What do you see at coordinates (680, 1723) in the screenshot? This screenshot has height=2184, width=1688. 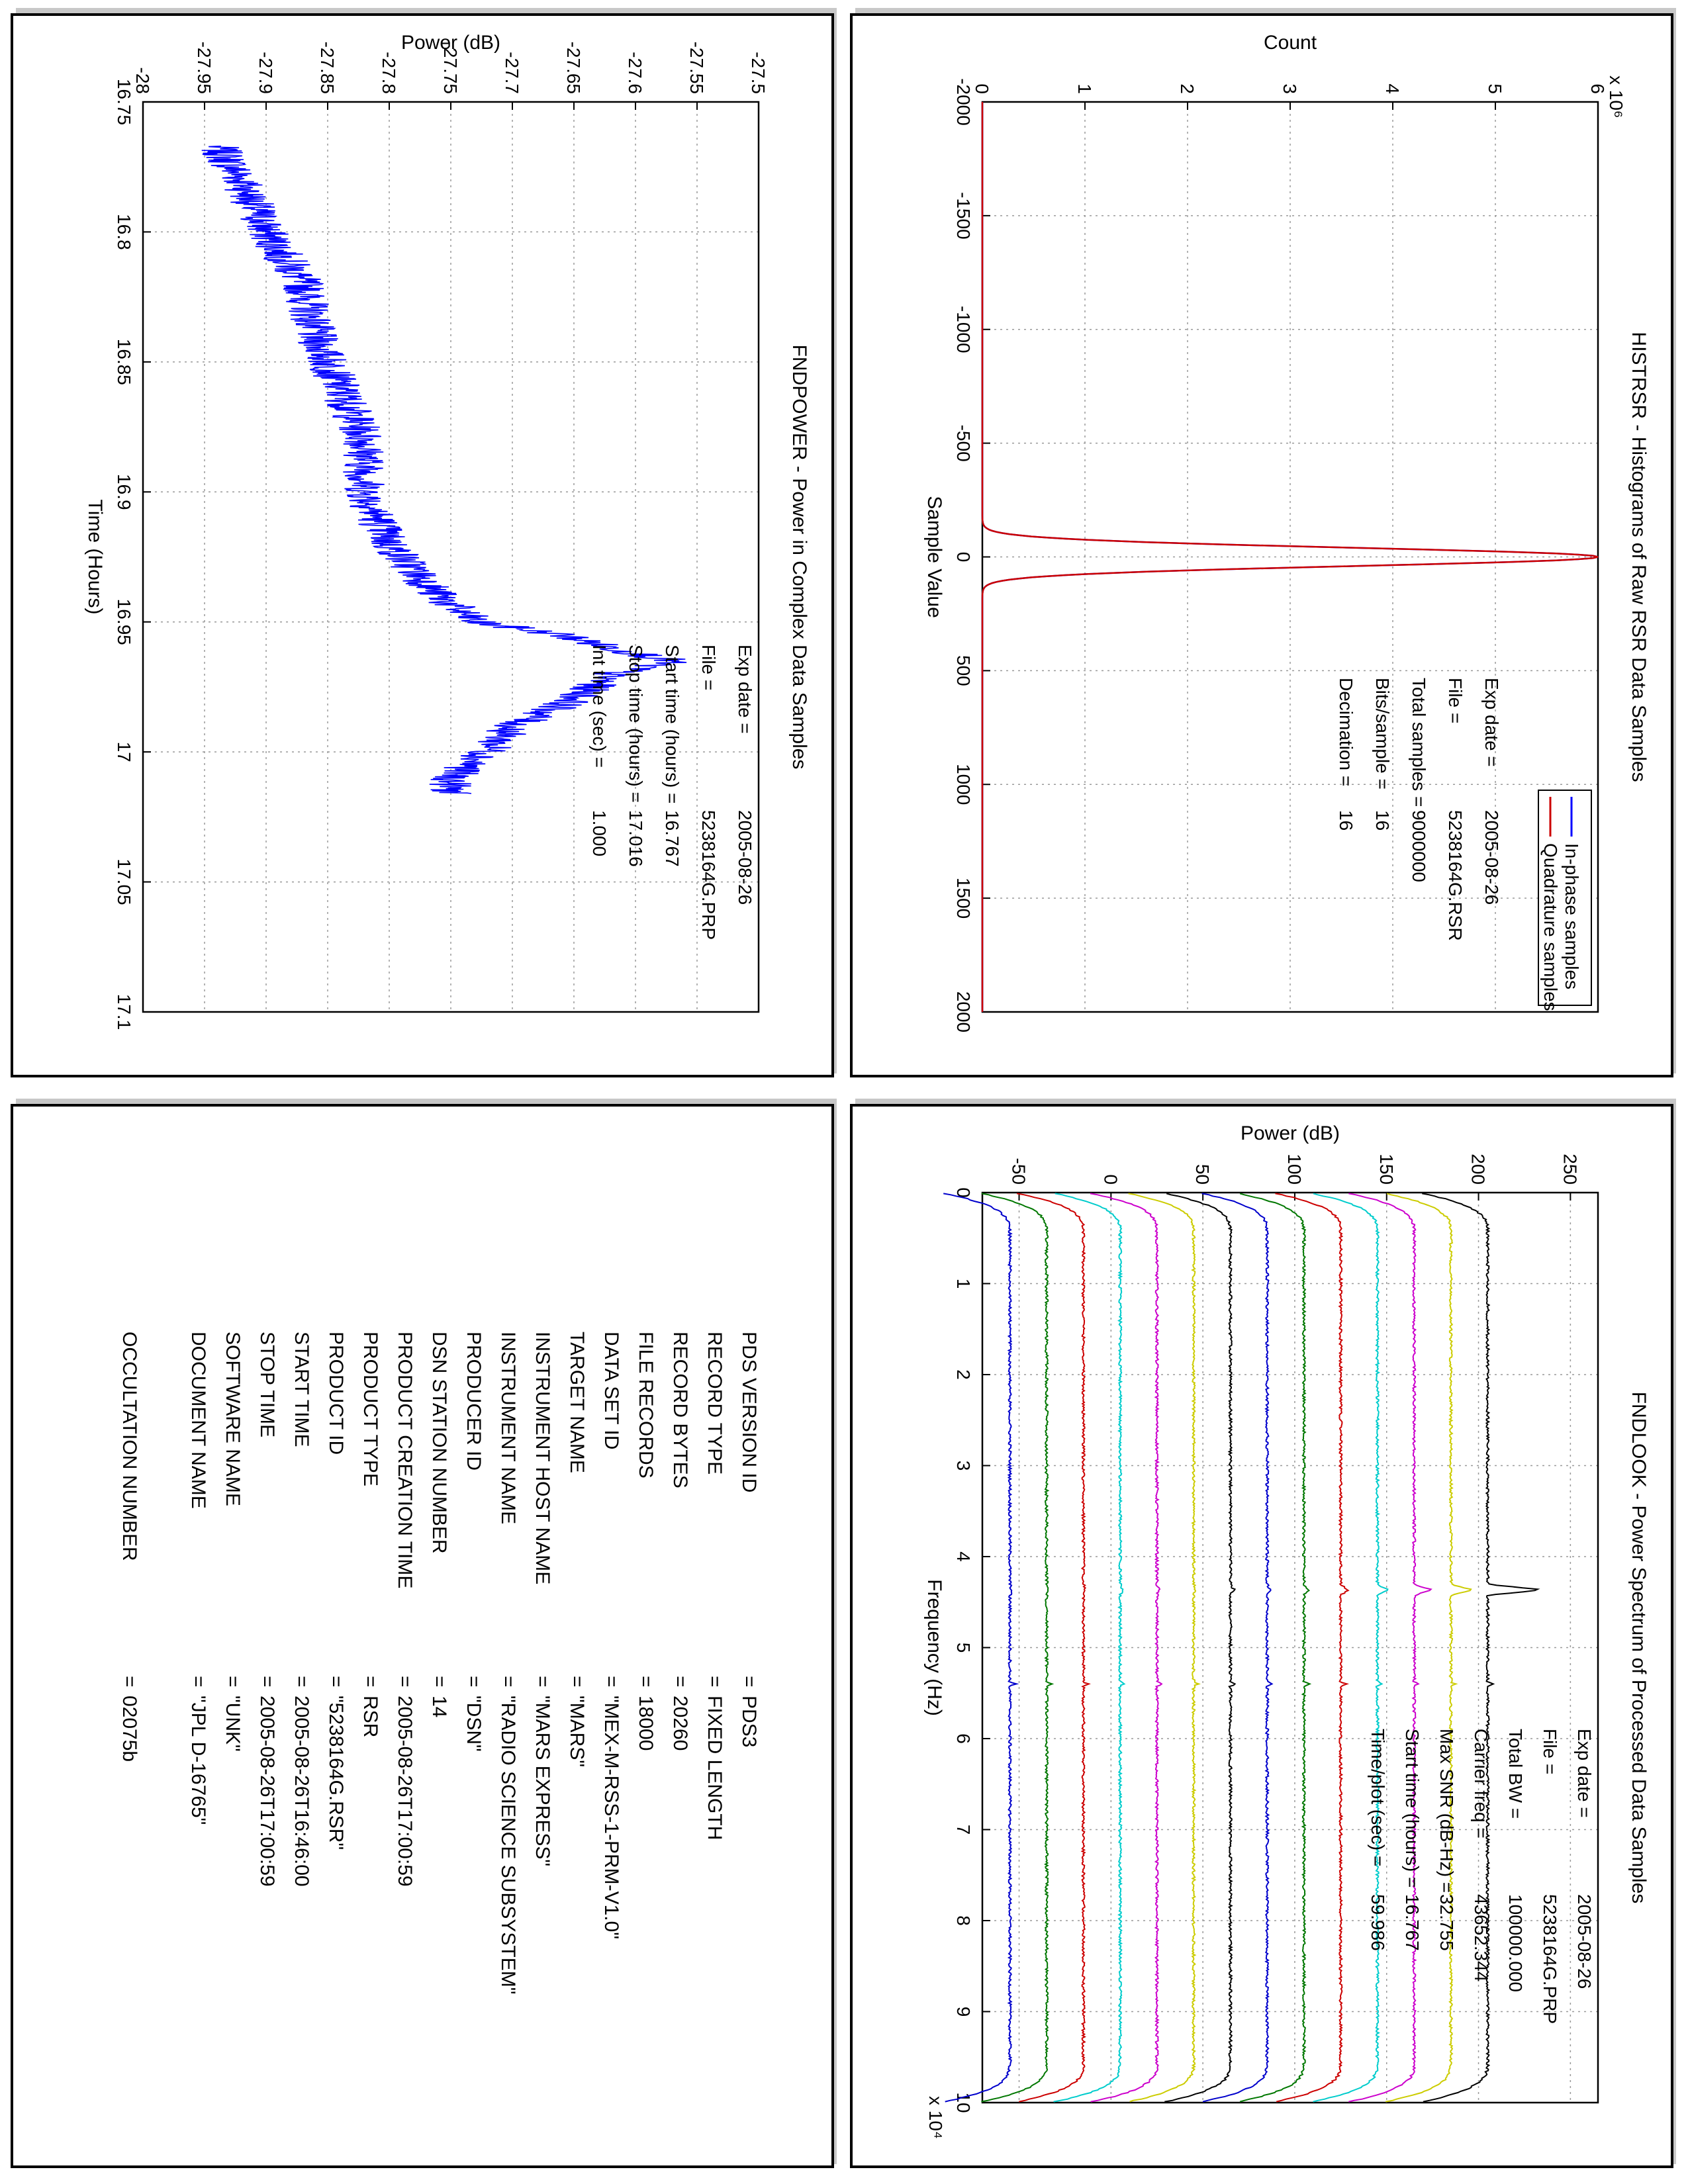 I see `pds-value: 20260` at bounding box center [680, 1723].